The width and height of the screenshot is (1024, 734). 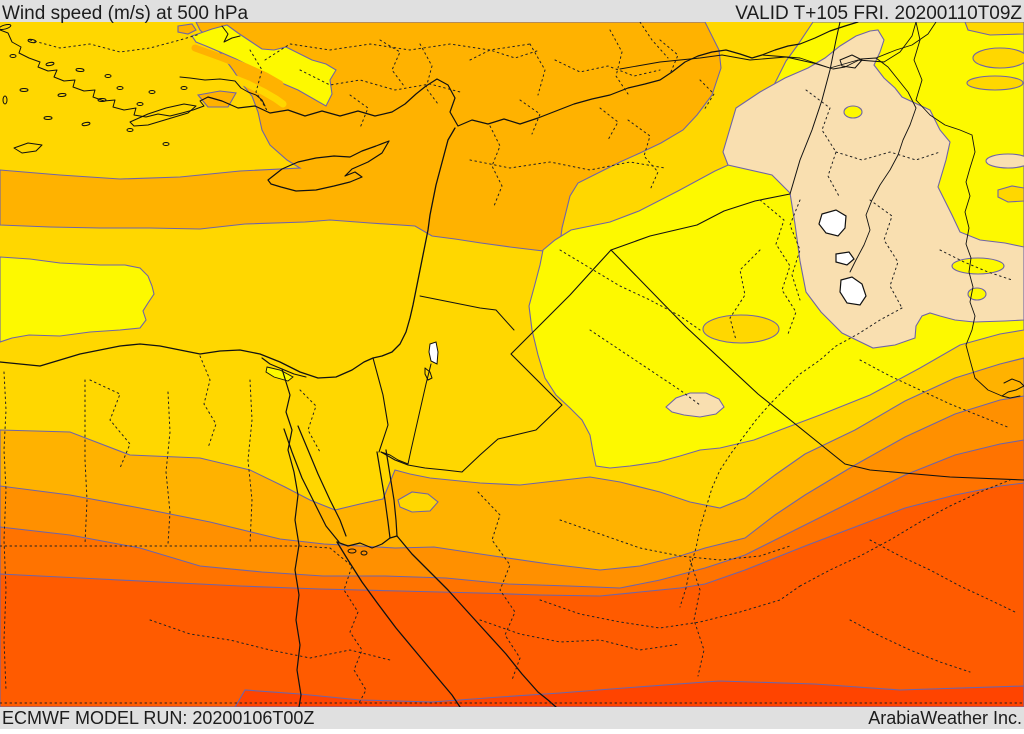 I want to click on svg-text: ArabiaWeather Inc., so click(x=945, y=718).